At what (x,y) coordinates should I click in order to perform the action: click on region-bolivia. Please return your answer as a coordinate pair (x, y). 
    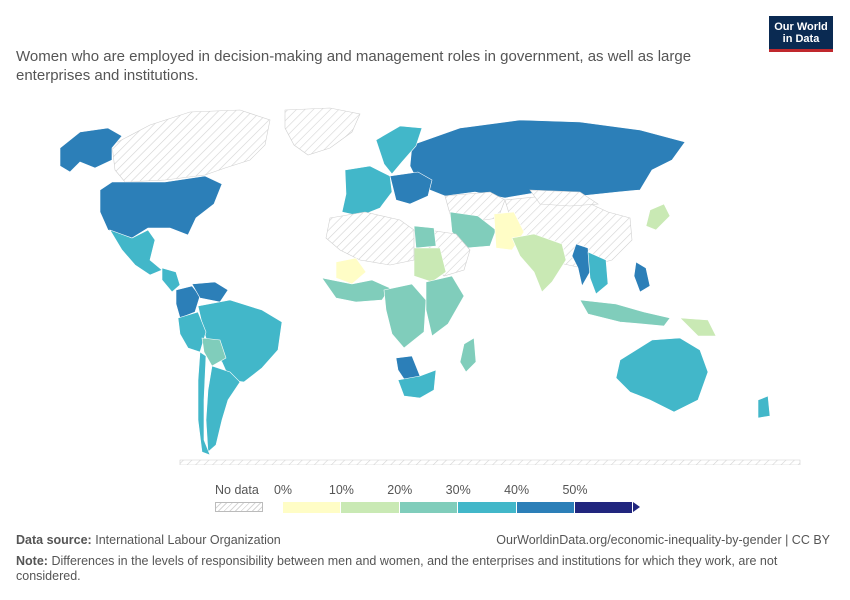
    Looking at the image, I should click on (214, 352).